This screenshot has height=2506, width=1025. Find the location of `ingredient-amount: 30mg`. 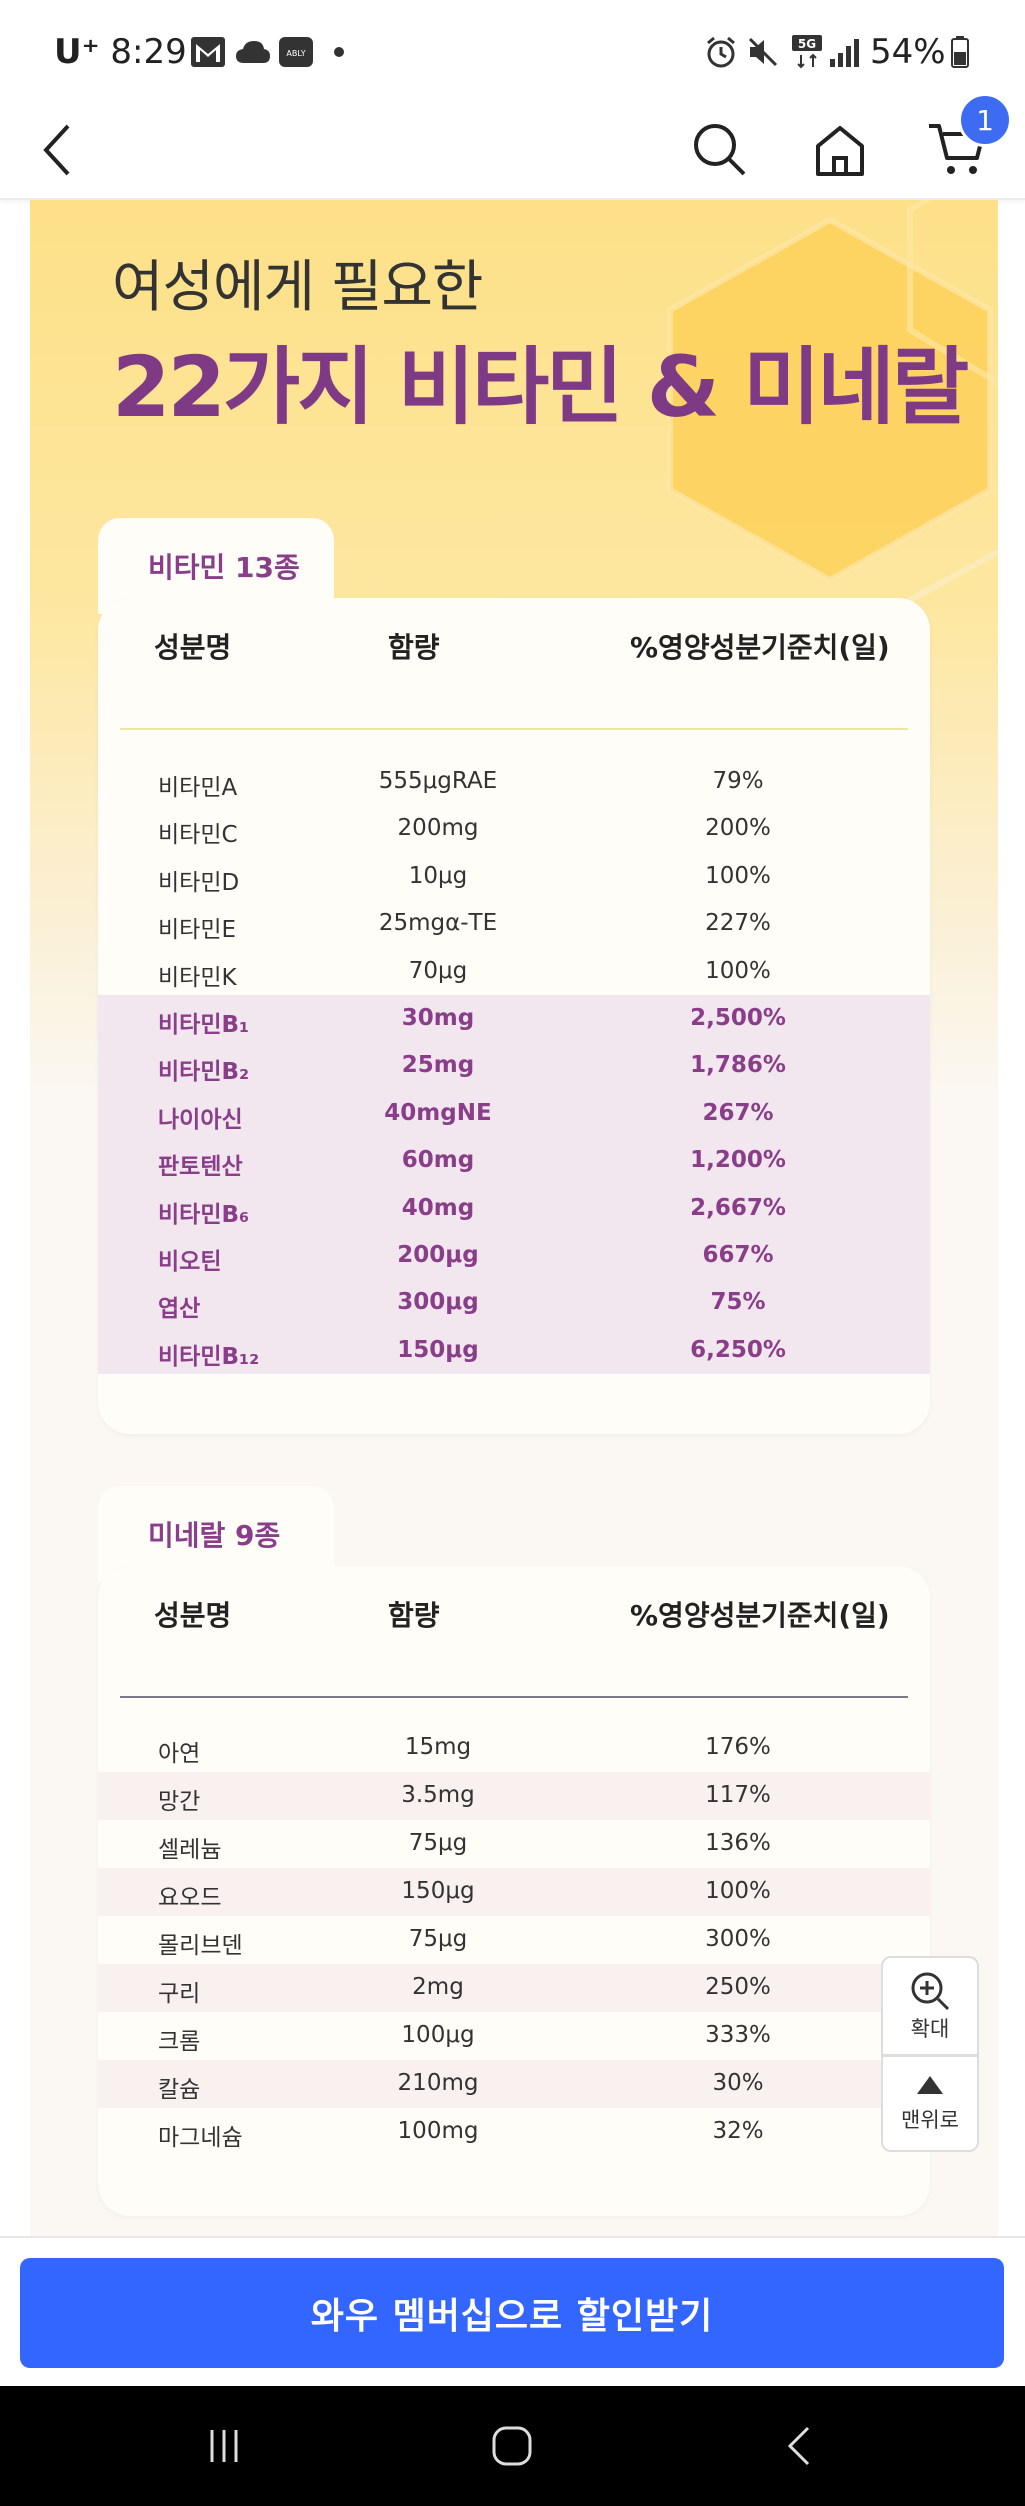

ingredient-amount: 30mg is located at coordinates (438, 1018).